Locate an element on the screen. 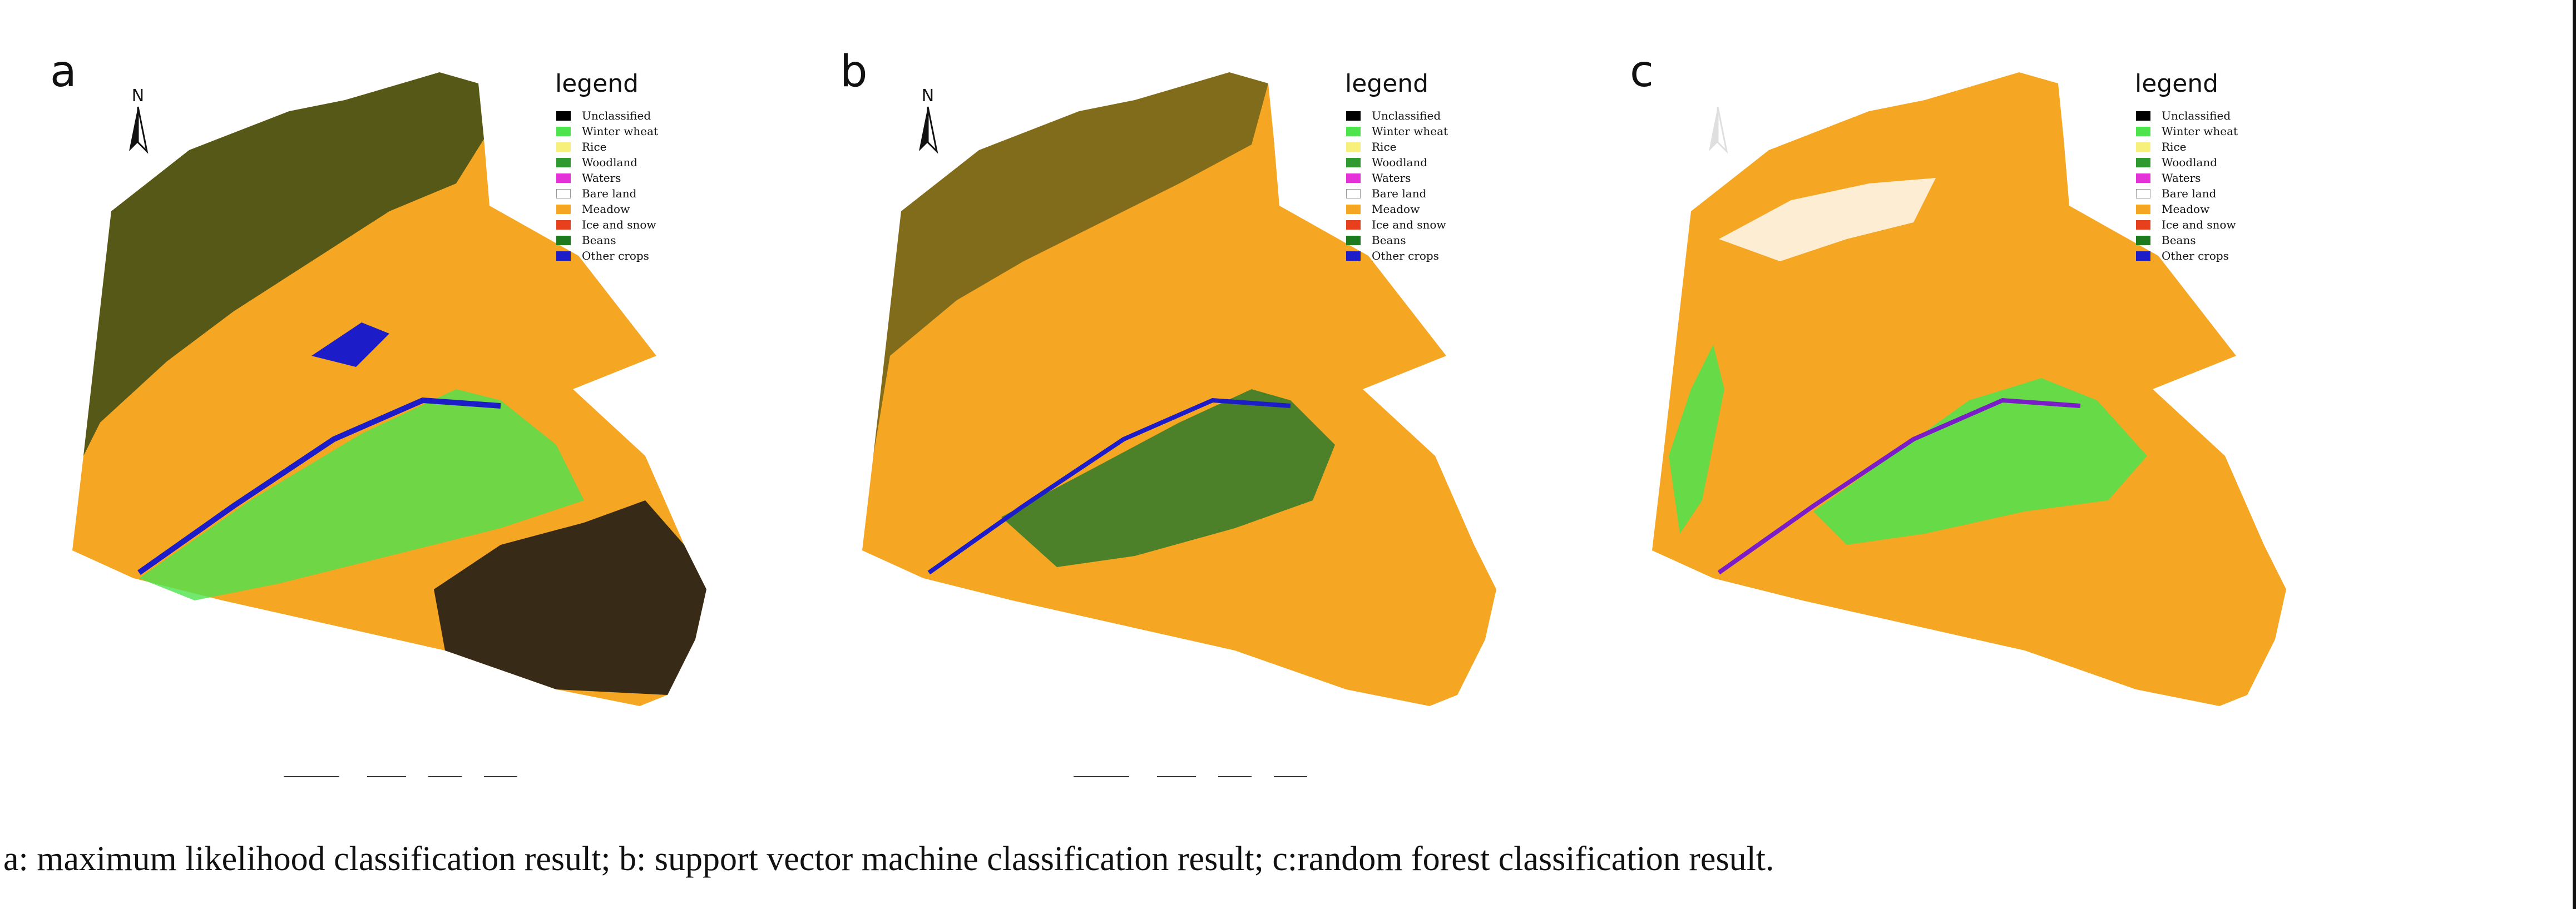 The height and width of the screenshot is (909, 2576). legend-label: Winter wheat is located at coordinates (621, 131).